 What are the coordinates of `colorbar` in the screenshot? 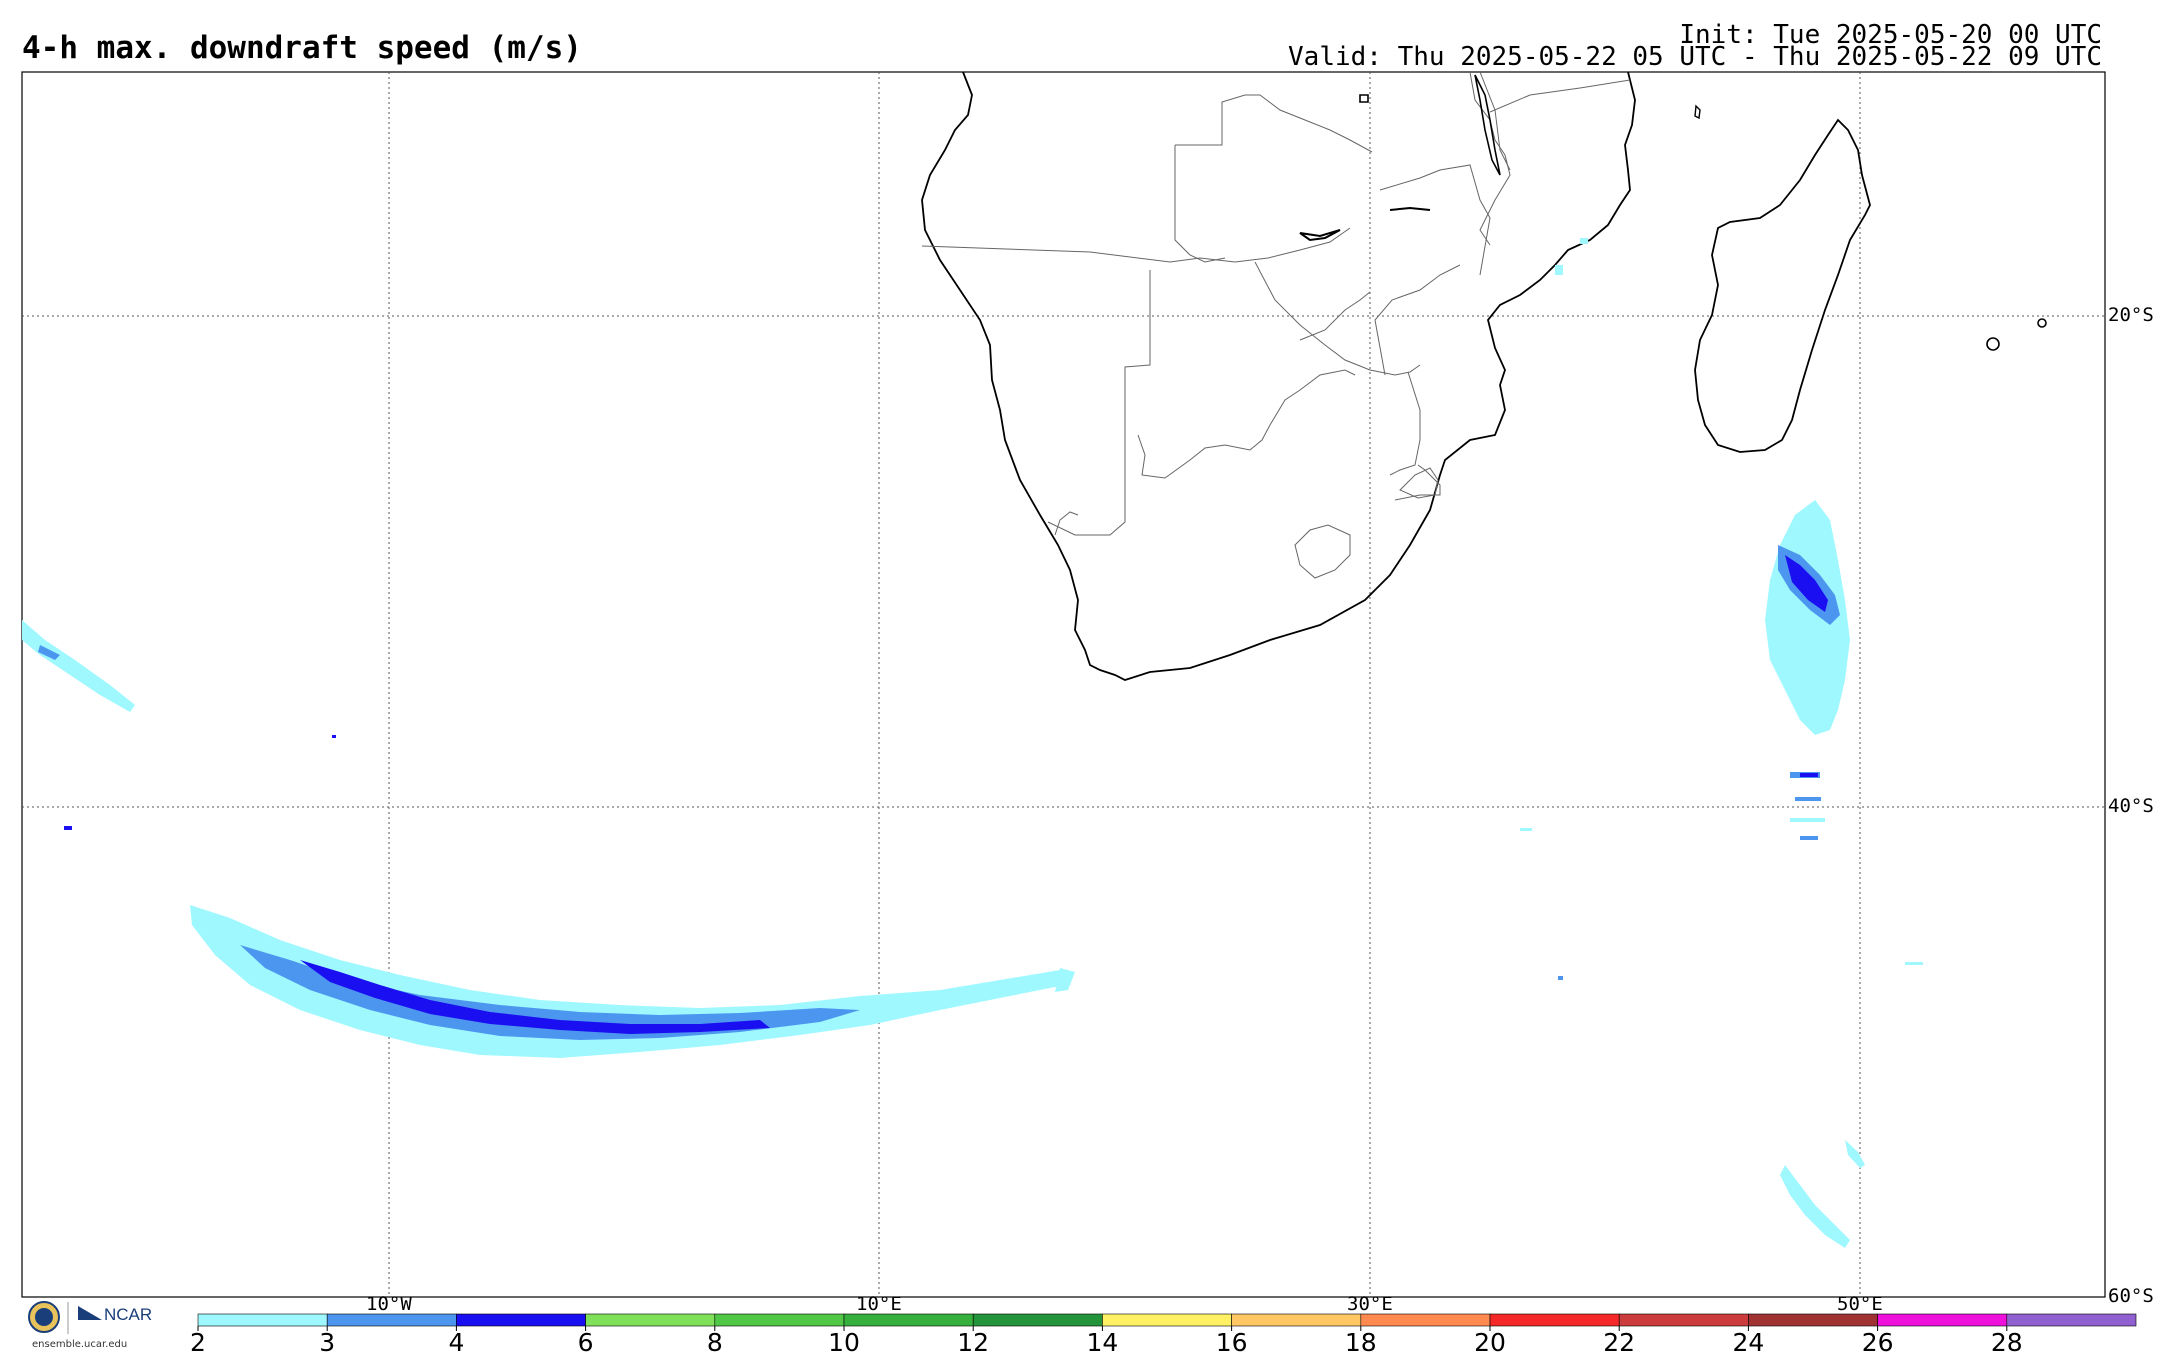 It's located at (1167, 1320).